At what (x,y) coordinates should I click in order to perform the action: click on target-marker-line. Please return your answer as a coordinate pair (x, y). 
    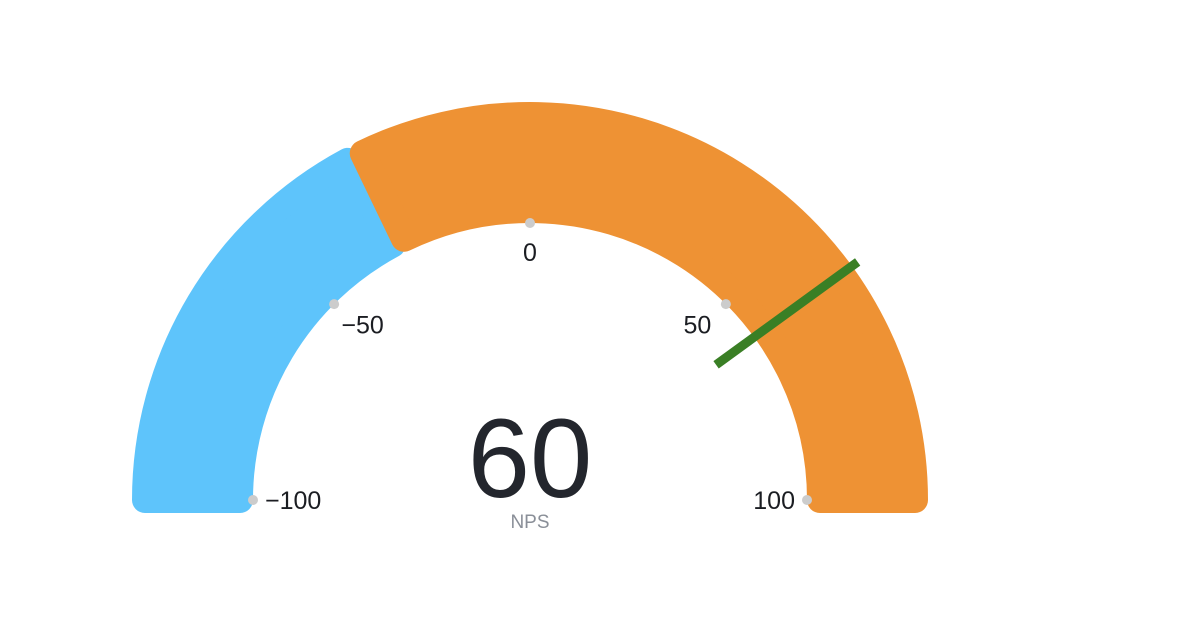
    Looking at the image, I should click on (787, 313).